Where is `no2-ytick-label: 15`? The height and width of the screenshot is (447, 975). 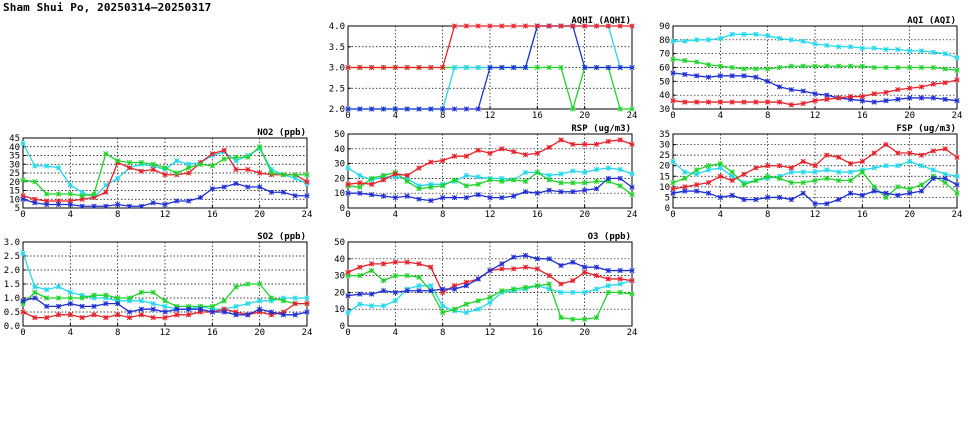 no2-ytick-label: 15 is located at coordinates (14, 192).